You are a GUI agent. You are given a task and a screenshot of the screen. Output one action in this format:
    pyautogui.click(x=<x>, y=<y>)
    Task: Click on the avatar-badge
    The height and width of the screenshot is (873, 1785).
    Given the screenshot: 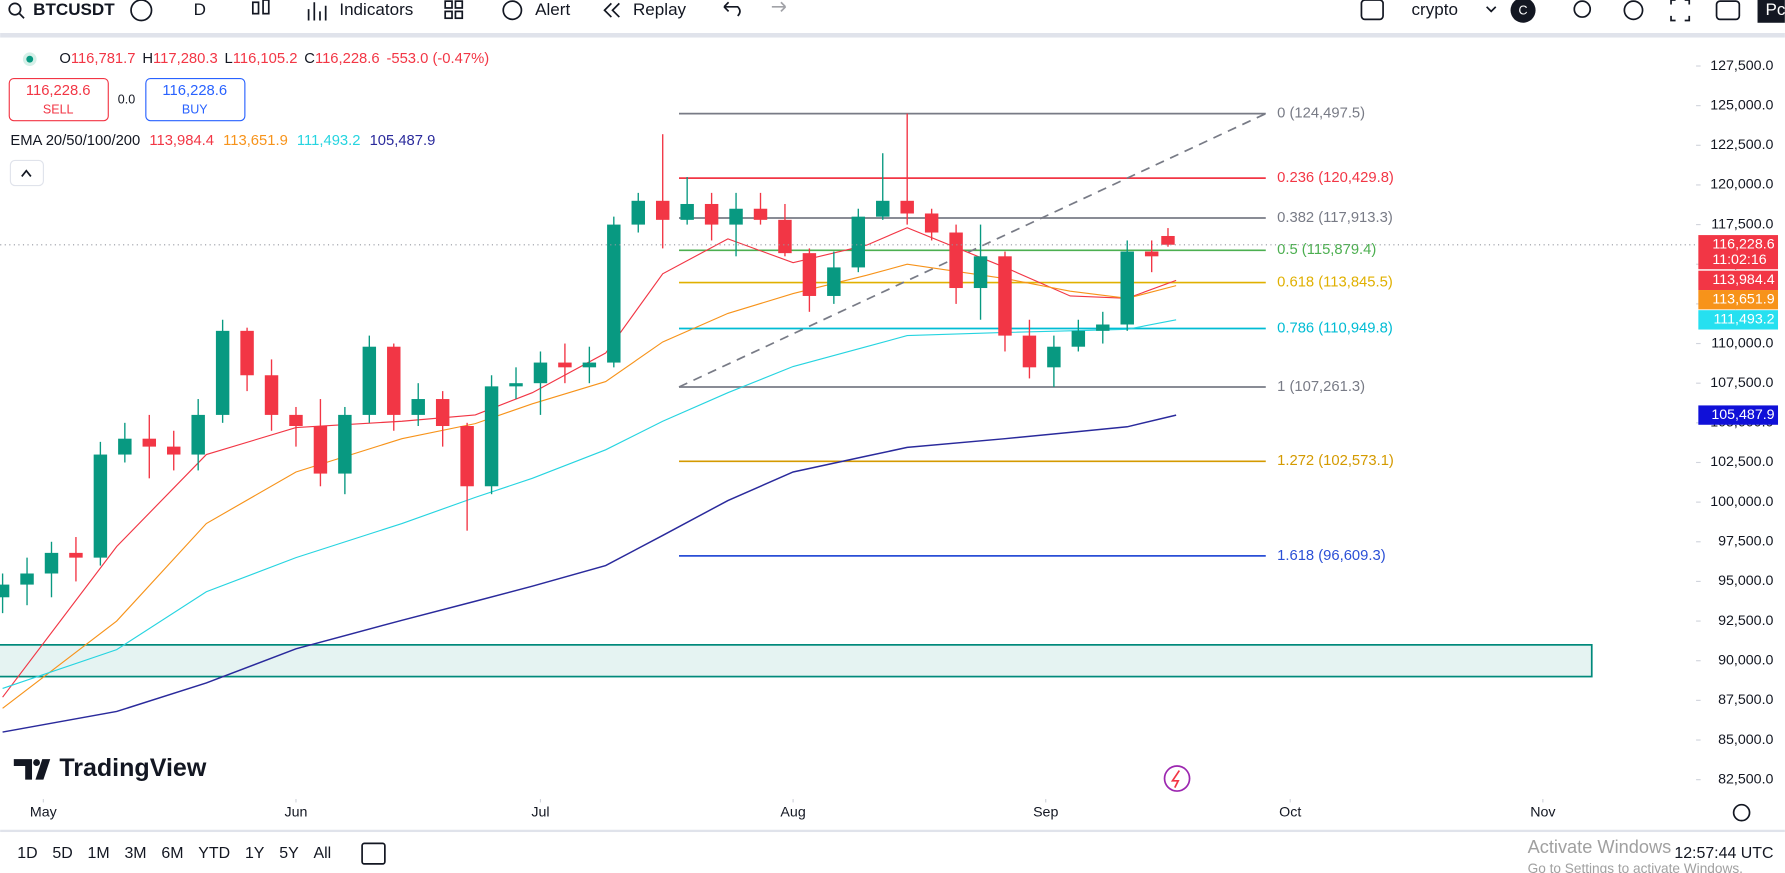 What is the action you would take?
    pyautogui.click(x=1523, y=11)
    